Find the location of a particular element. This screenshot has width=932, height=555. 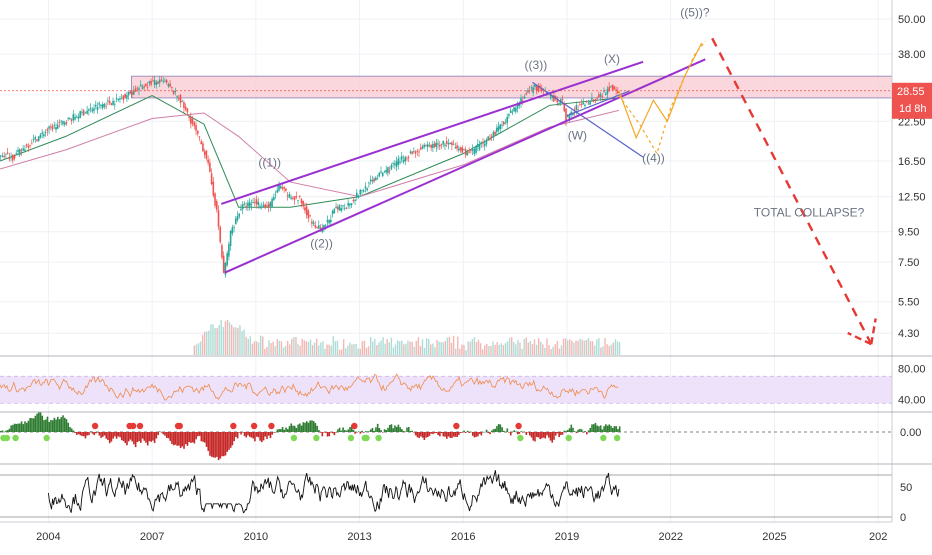

wave-projections is located at coordinates (662, 97).